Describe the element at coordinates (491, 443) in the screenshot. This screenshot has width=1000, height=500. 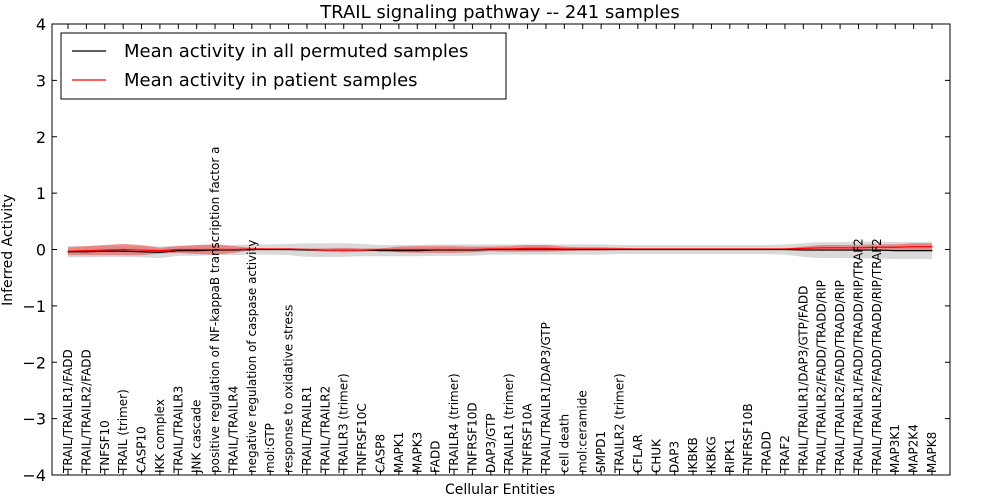
I see `x-tick-label-23: DAP3/GTP` at that location.